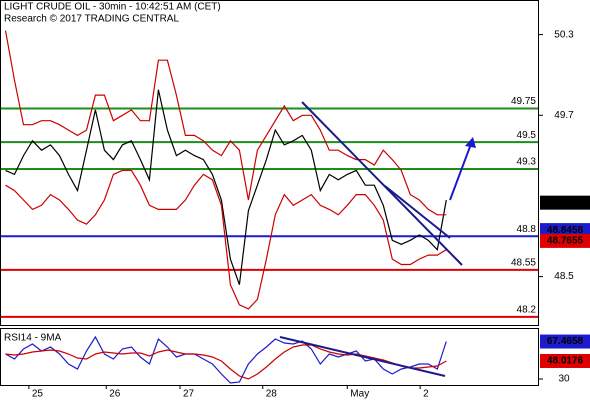 The height and width of the screenshot is (400, 590). What do you see at coordinates (527, 135) in the screenshot?
I see `level-label: 49.5` at bounding box center [527, 135].